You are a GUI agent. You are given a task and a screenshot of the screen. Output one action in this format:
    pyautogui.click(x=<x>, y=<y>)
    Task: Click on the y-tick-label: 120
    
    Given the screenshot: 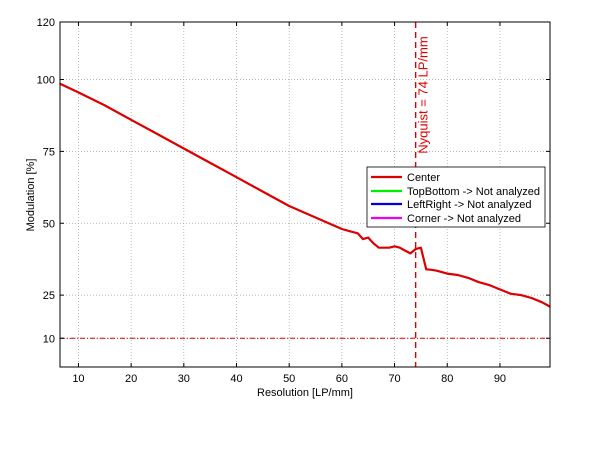 What is the action you would take?
    pyautogui.click(x=46, y=23)
    